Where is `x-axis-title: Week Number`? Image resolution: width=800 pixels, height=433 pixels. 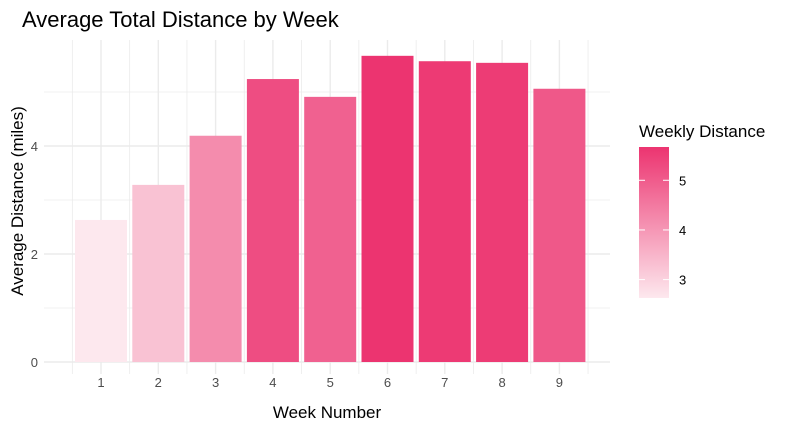 x-axis-title: Week Number is located at coordinates (327, 412).